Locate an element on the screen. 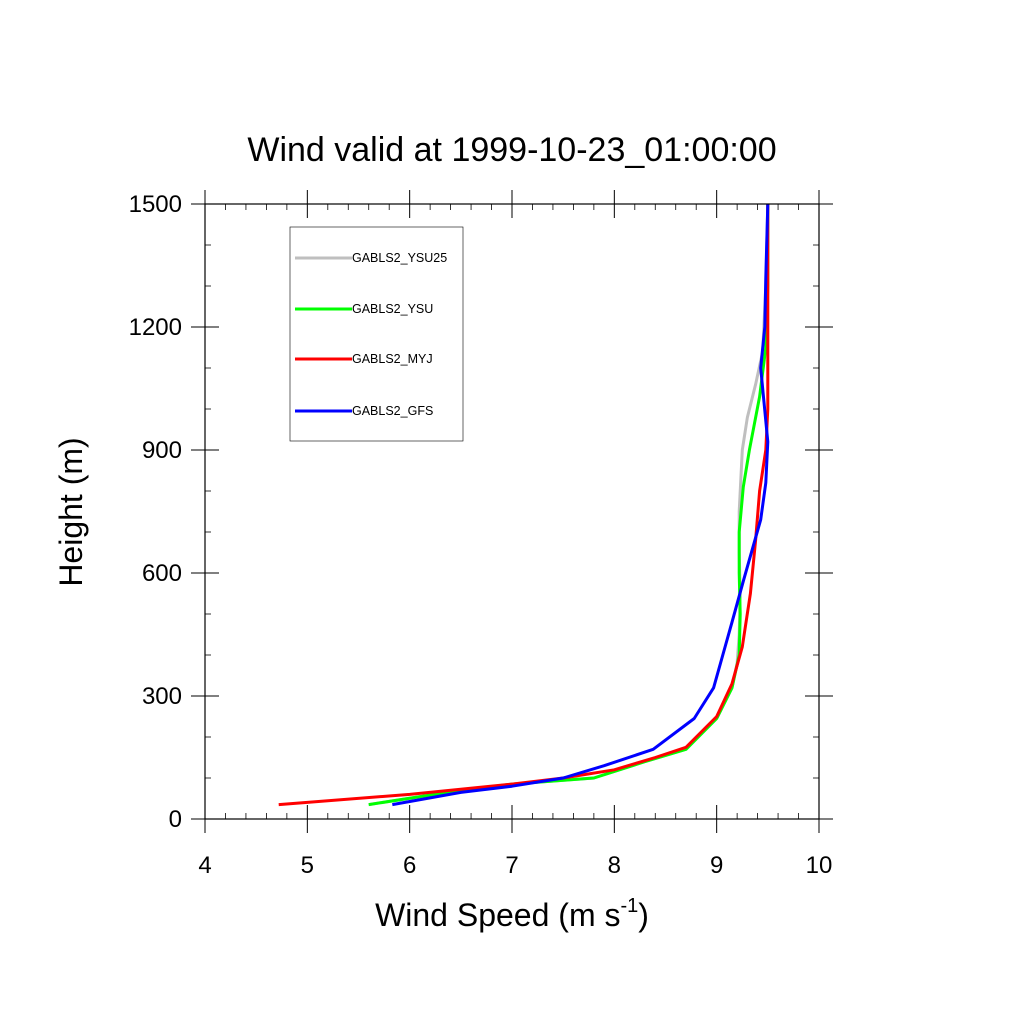  legend-label: GABLS2_YSU25 is located at coordinates (399, 258).